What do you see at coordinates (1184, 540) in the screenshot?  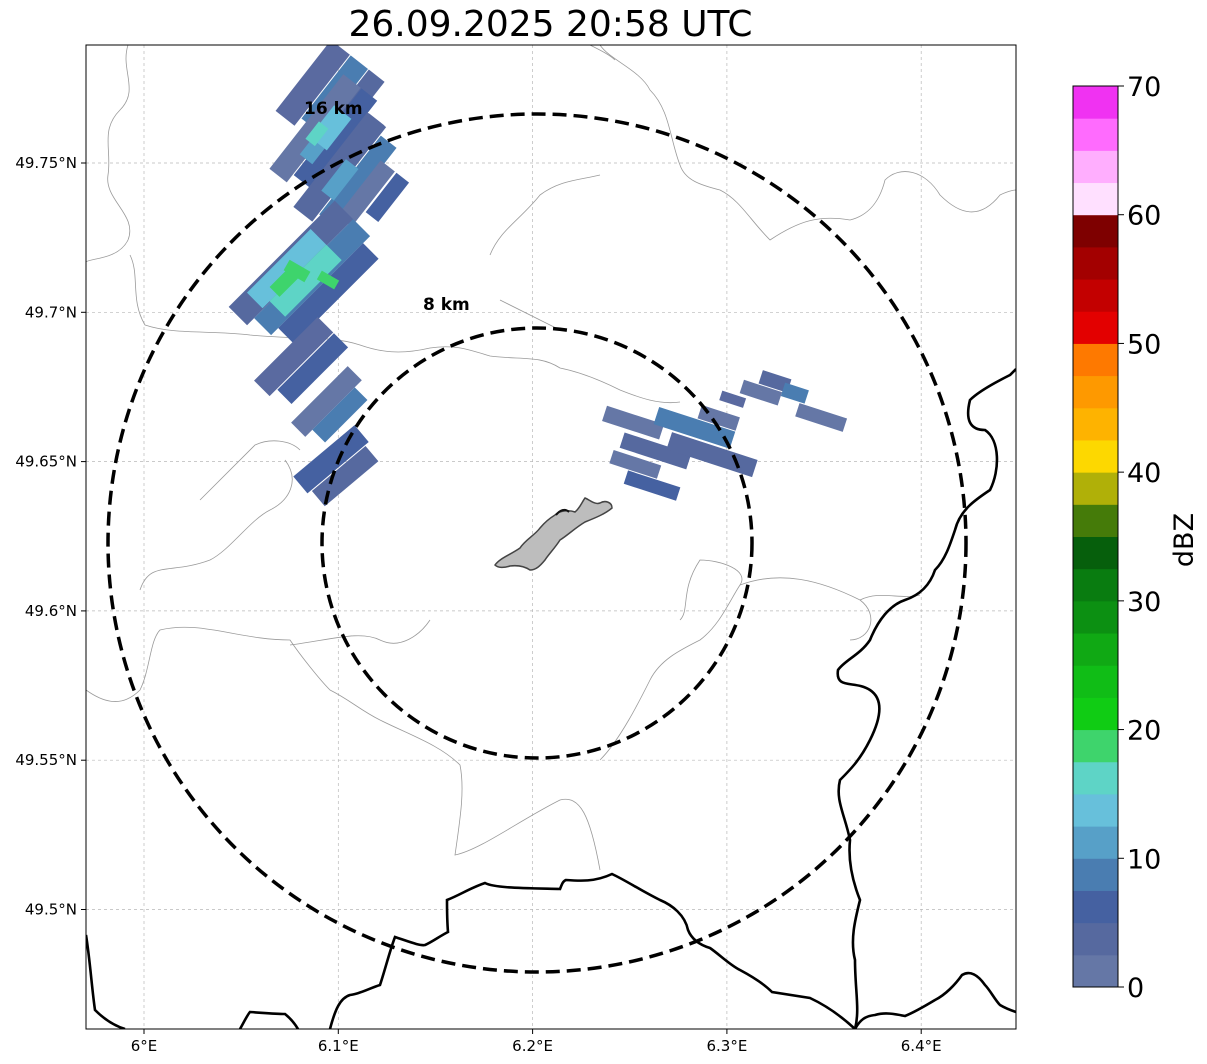 I see `colorbar-label: dBZ` at bounding box center [1184, 540].